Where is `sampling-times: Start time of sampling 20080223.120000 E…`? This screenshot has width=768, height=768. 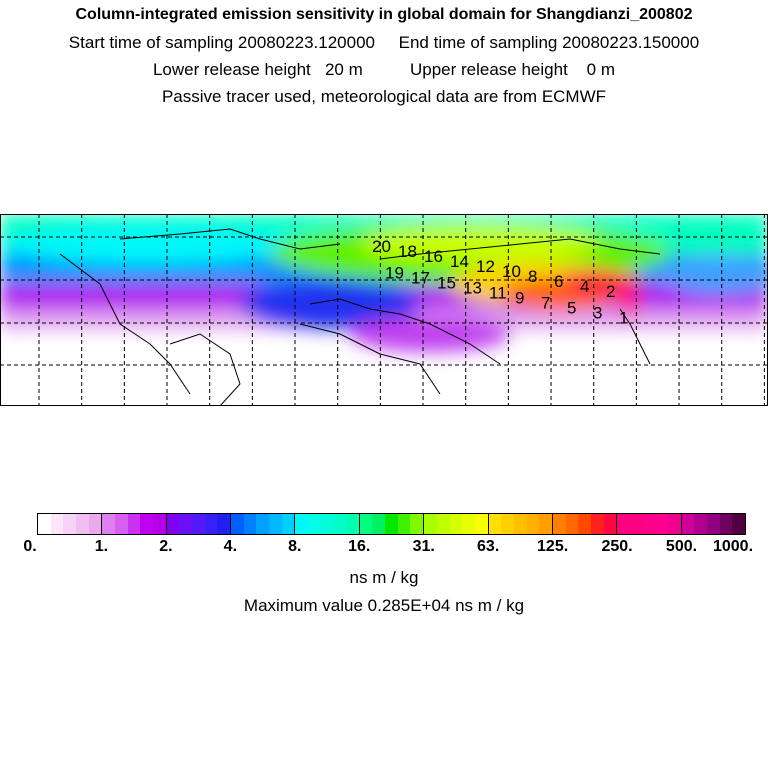
sampling-times: Start time of sampling 20080223.120000 E… is located at coordinates (384, 42).